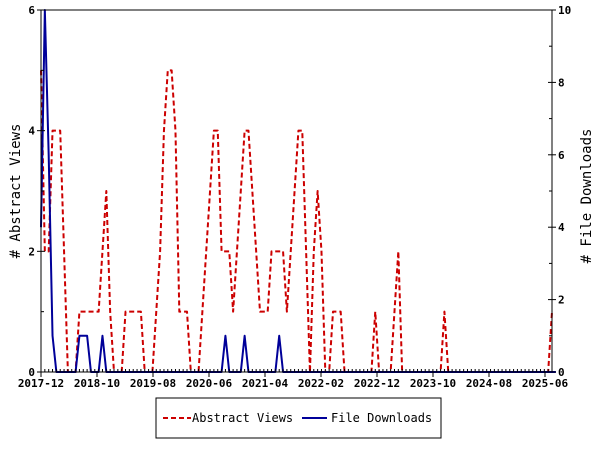 This screenshot has width=600, height=450. I want to click on right-axis-title: # File Downloads, so click(587, 196).